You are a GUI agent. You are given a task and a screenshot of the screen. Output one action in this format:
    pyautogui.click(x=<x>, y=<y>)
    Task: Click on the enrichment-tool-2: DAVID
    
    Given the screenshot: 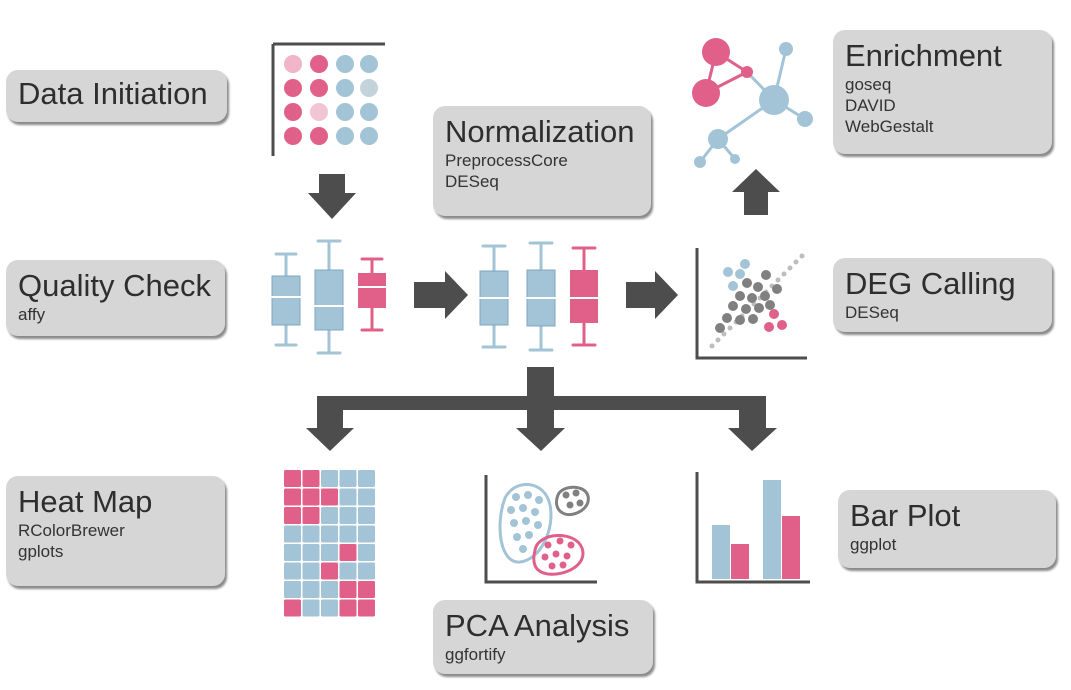 What is the action you would take?
    pyautogui.click(x=870, y=105)
    